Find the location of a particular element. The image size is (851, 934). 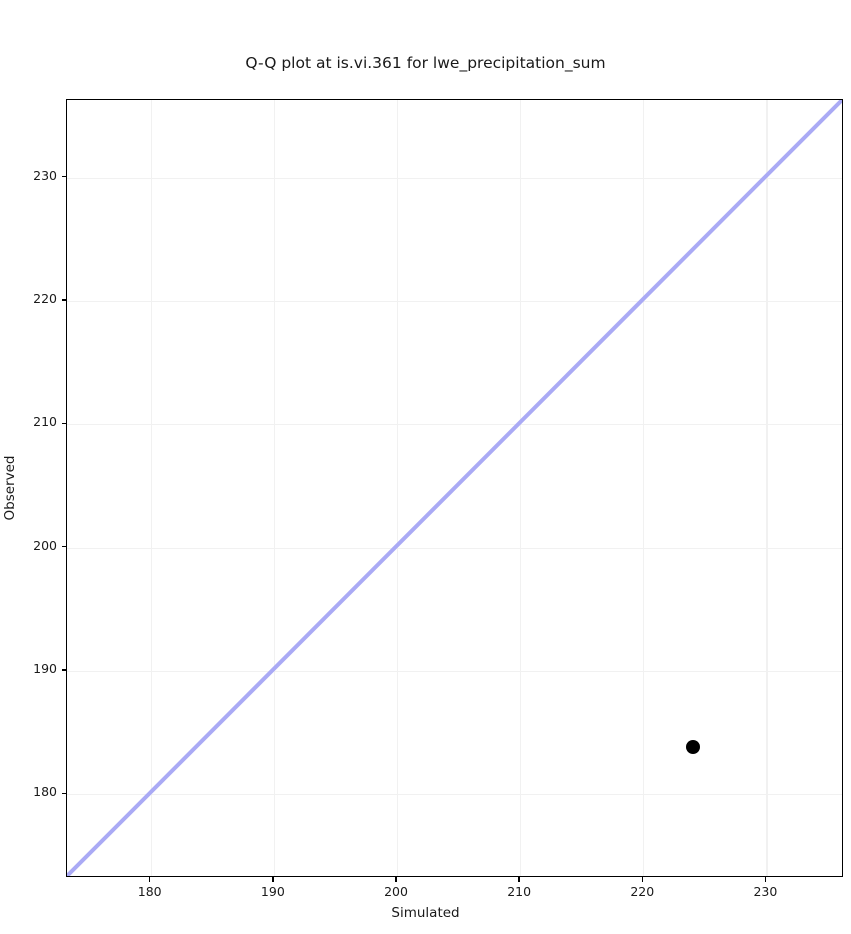

y-tick-label: 190 is located at coordinates (45, 668).